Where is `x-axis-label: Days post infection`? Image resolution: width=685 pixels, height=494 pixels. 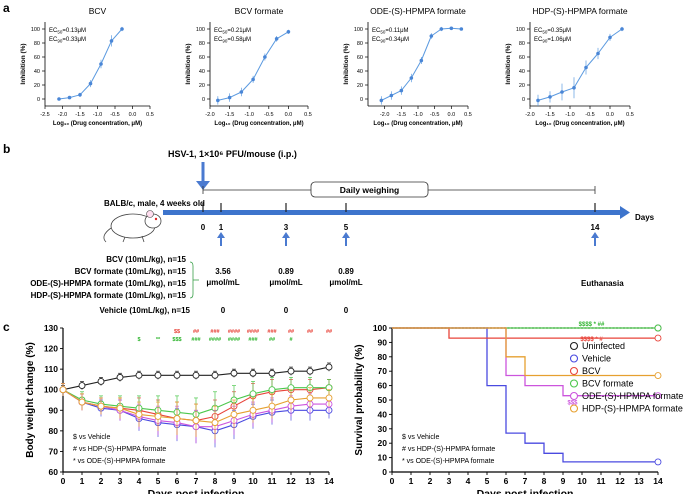 x-axis-label: Days post infection is located at coordinates (196, 491).